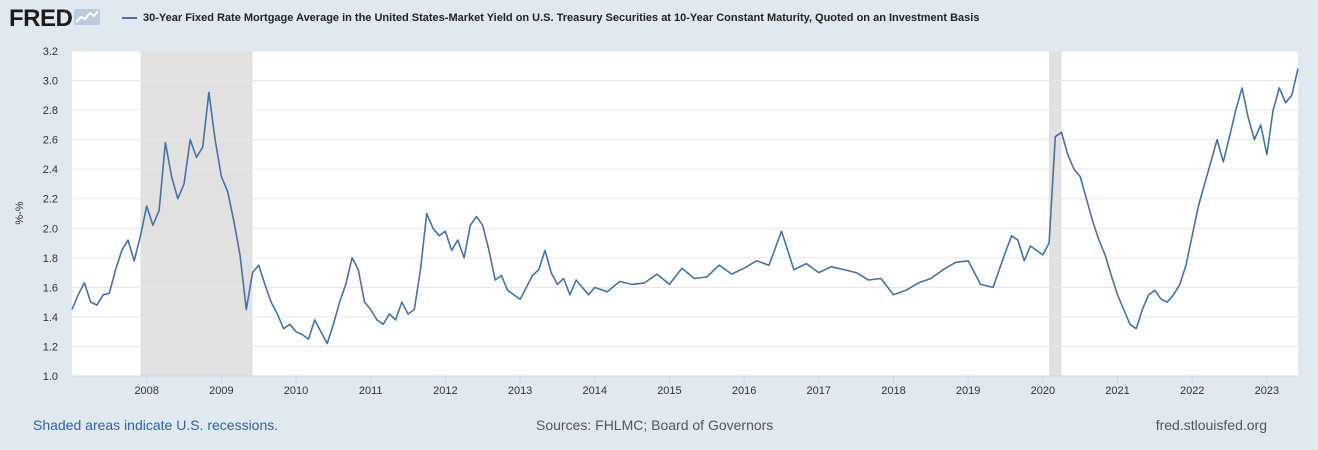 The width and height of the screenshot is (1318, 450). Describe the element at coordinates (50, 229) in the screenshot. I see `y-tick-label: 2.0` at that location.